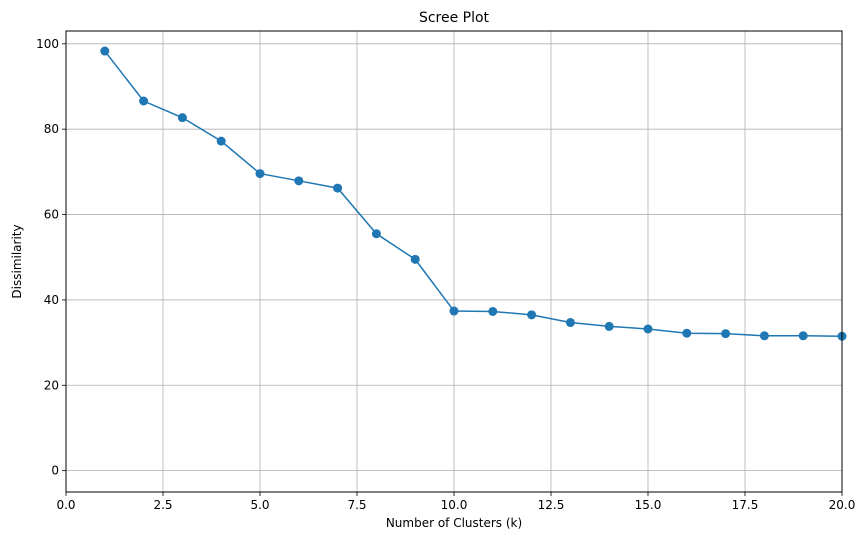  I want to click on x-tick-label: 10.0, so click(454, 505).